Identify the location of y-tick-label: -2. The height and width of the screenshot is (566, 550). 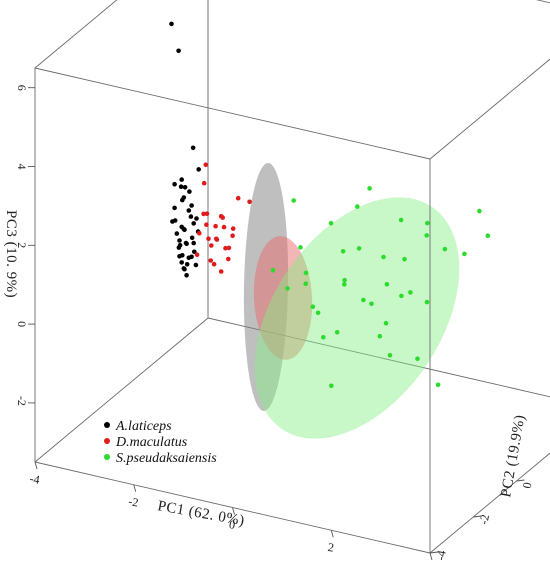
(484, 519).